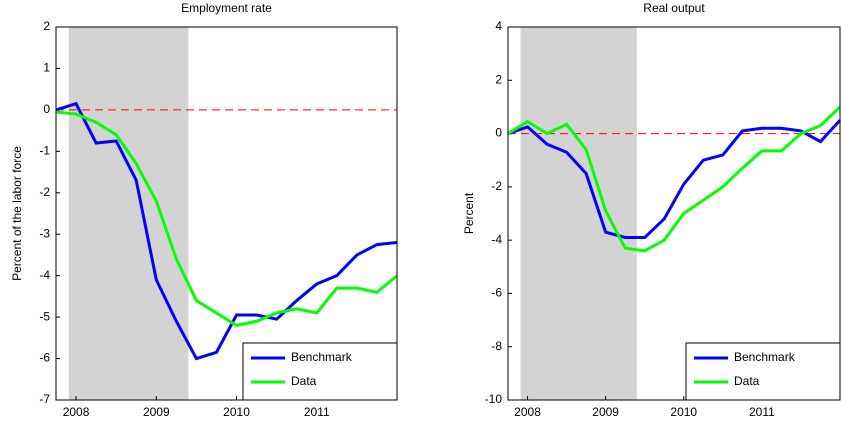  Describe the element at coordinates (44, 316) in the screenshot. I see `y-tick-label: -5` at that location.